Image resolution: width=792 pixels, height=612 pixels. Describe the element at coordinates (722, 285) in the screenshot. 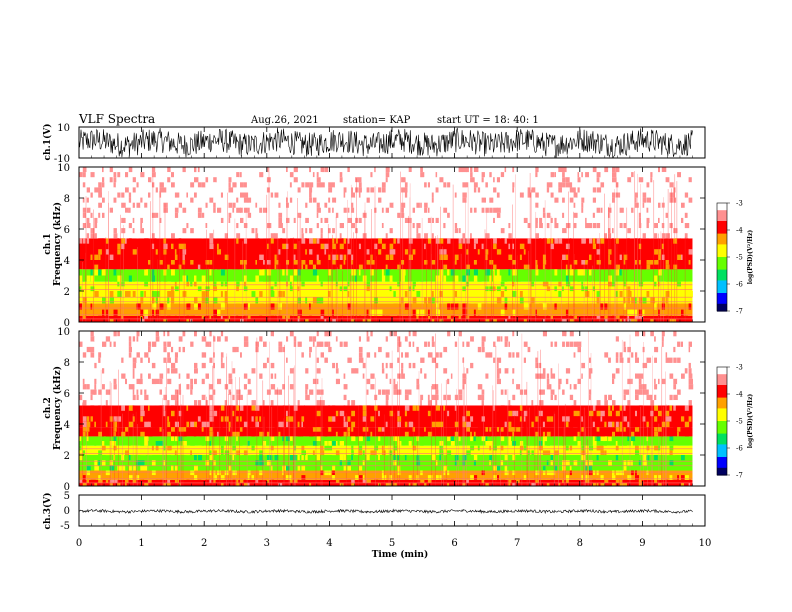

I see `colorbar-swatch` at that location.